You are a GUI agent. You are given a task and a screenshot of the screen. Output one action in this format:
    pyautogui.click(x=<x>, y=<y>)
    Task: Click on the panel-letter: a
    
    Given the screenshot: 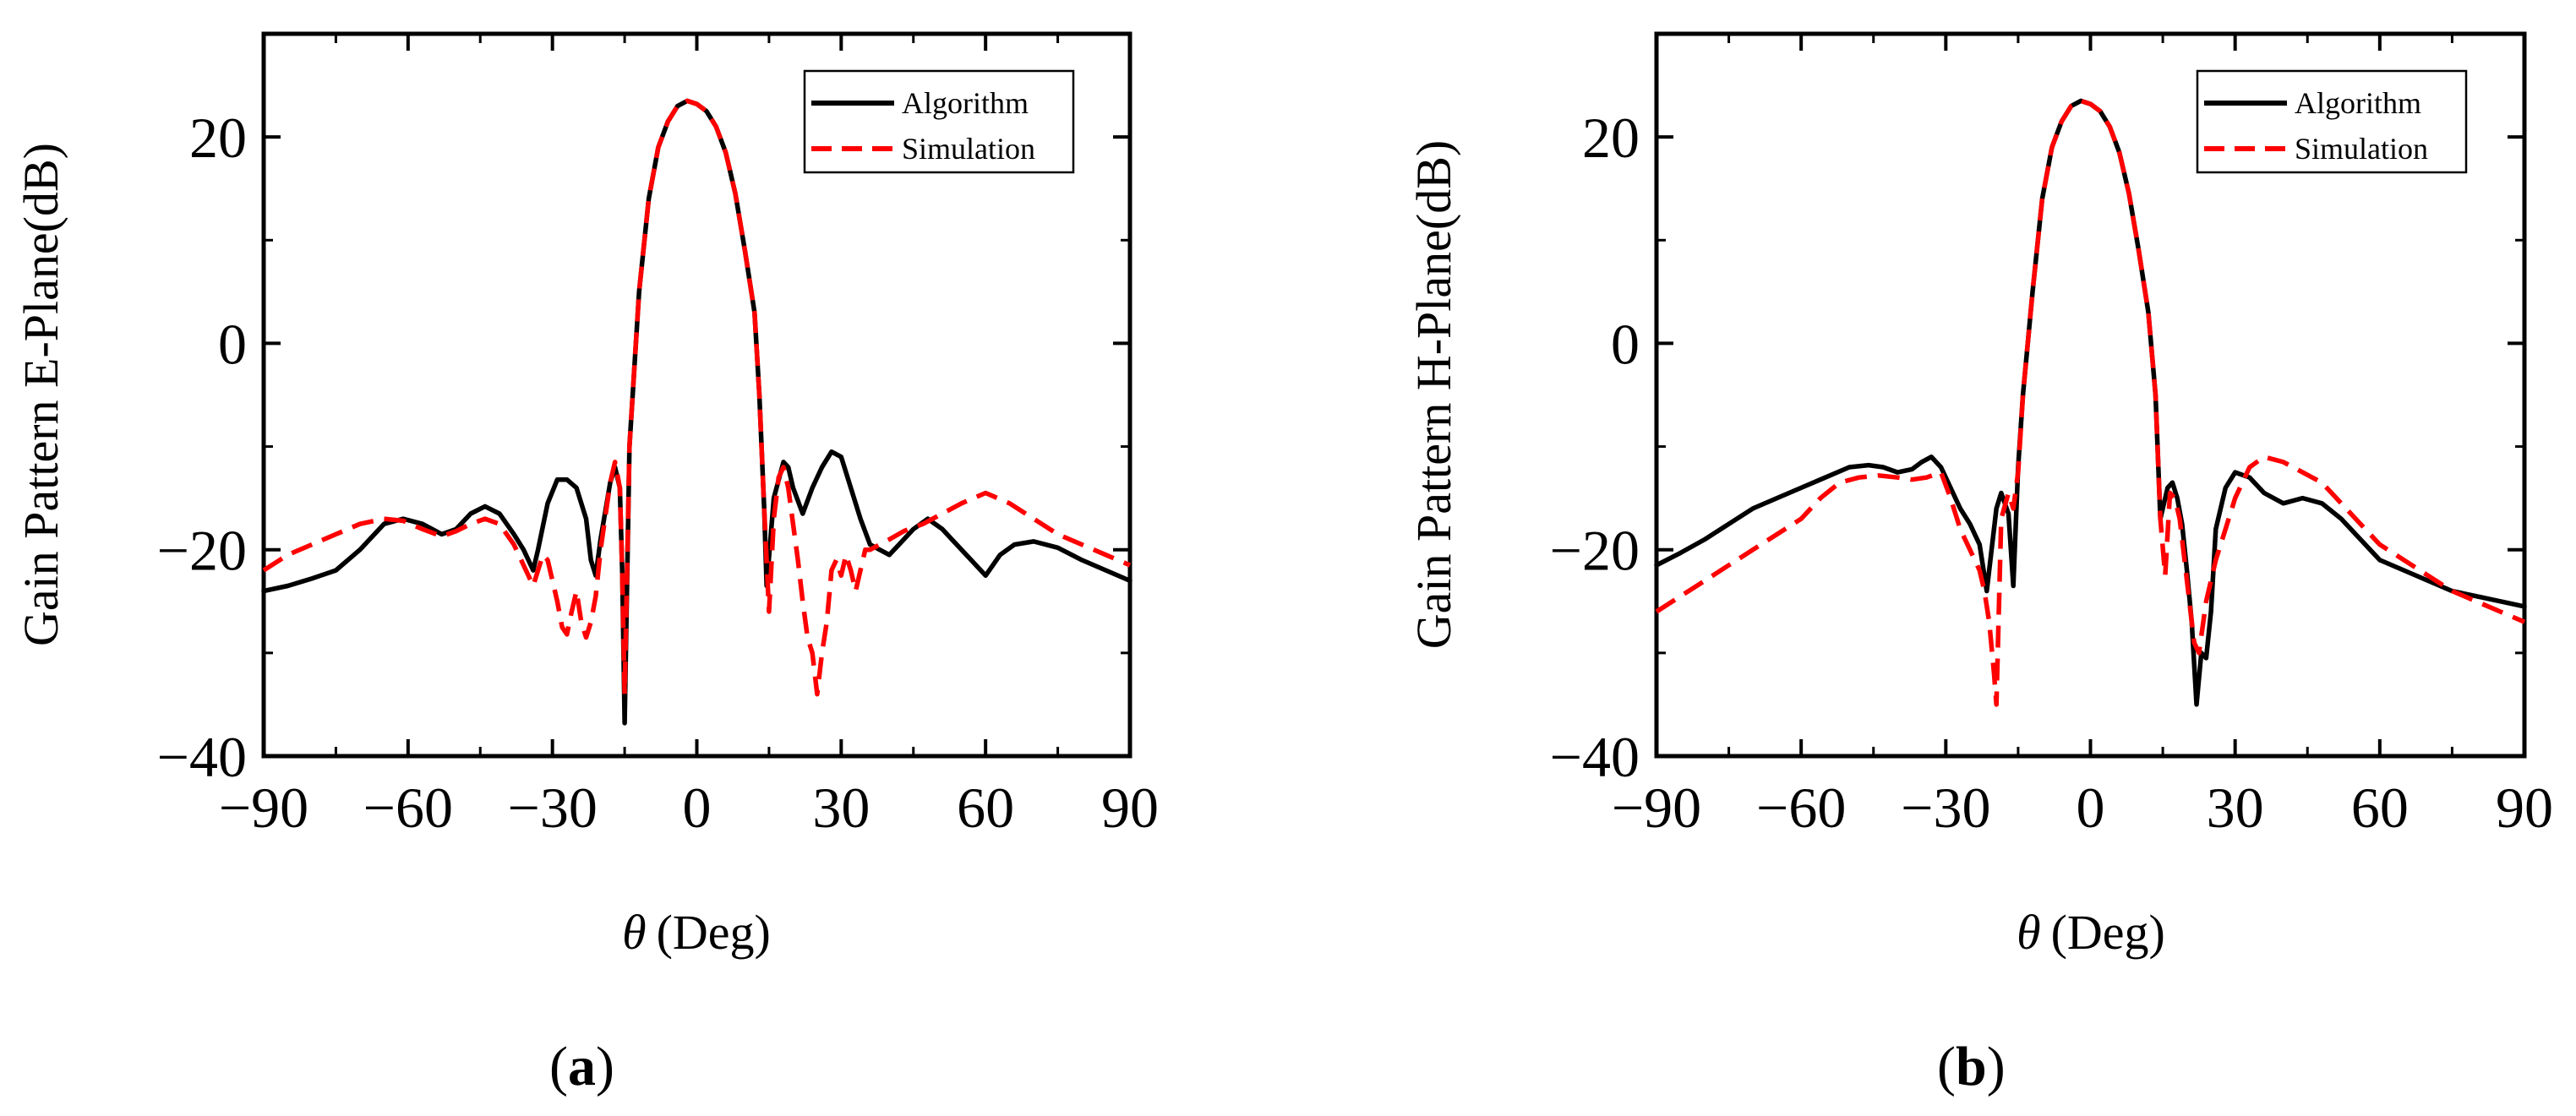 What is the action you would take?
    pyautogui.click(x=581, y=1066)
    